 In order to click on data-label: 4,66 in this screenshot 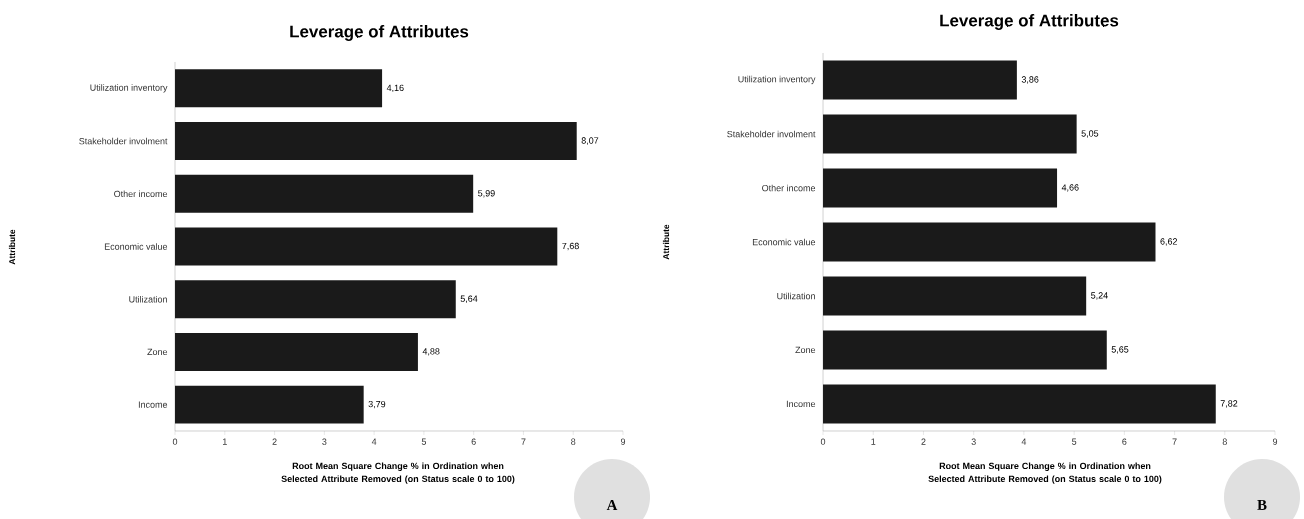, I will do `click(1070, 188)`.